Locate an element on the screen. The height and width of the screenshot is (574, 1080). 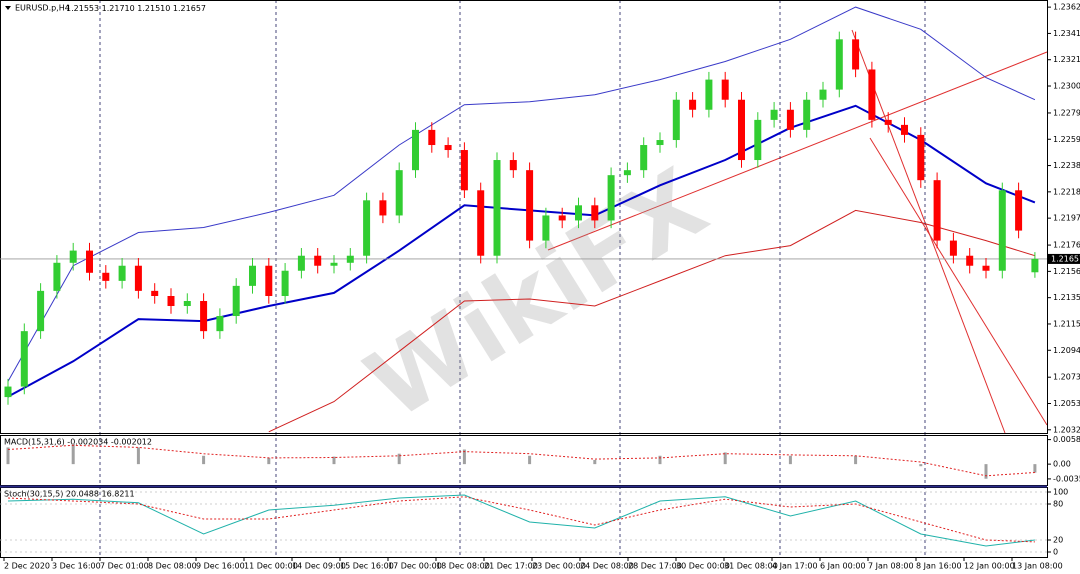
x-tick-label: 8 Jan 16:00 is located at coordinates (939, 566).